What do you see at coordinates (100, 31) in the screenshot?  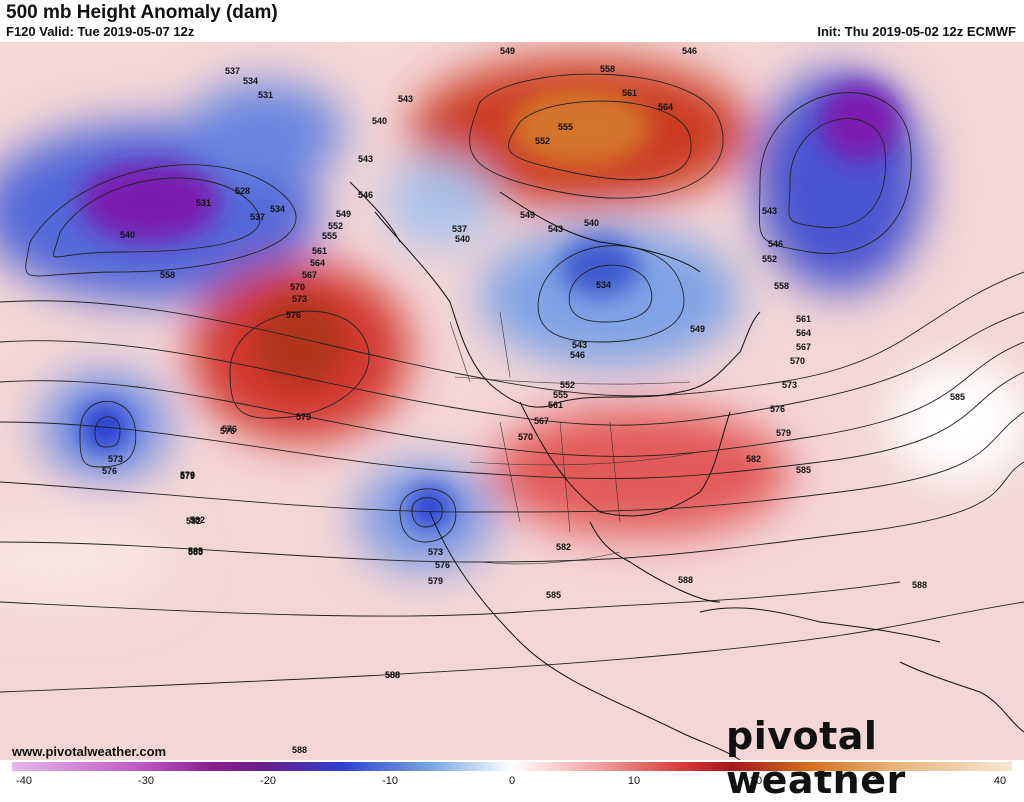 I see `valid-time: F120 Valid: Tue 2019-05-07 12z` at bounding box center [100, 31].